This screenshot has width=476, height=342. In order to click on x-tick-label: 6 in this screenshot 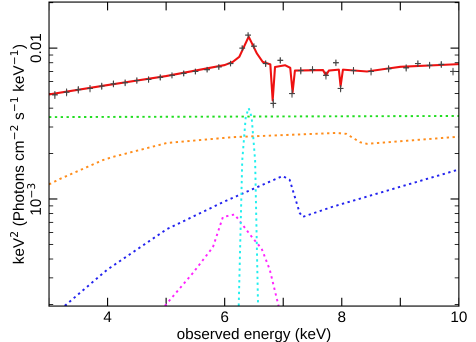, I will do `click(224, 316)`.